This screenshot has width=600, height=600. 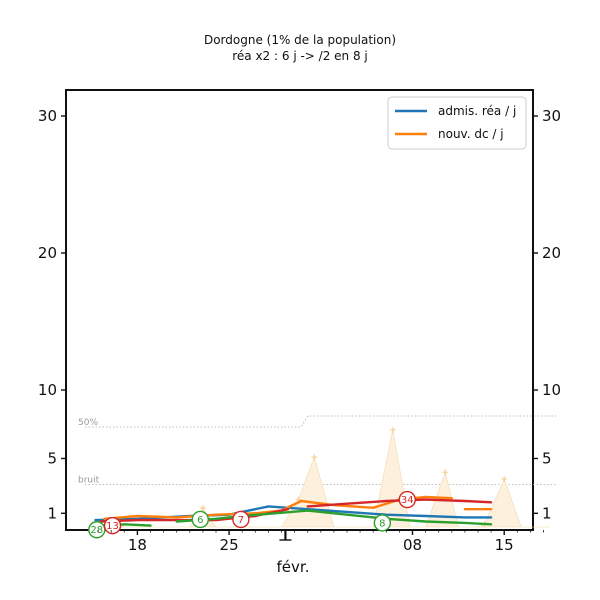 I want to click on y-tick-label-left-4: 30, so click(x=47, y=116).